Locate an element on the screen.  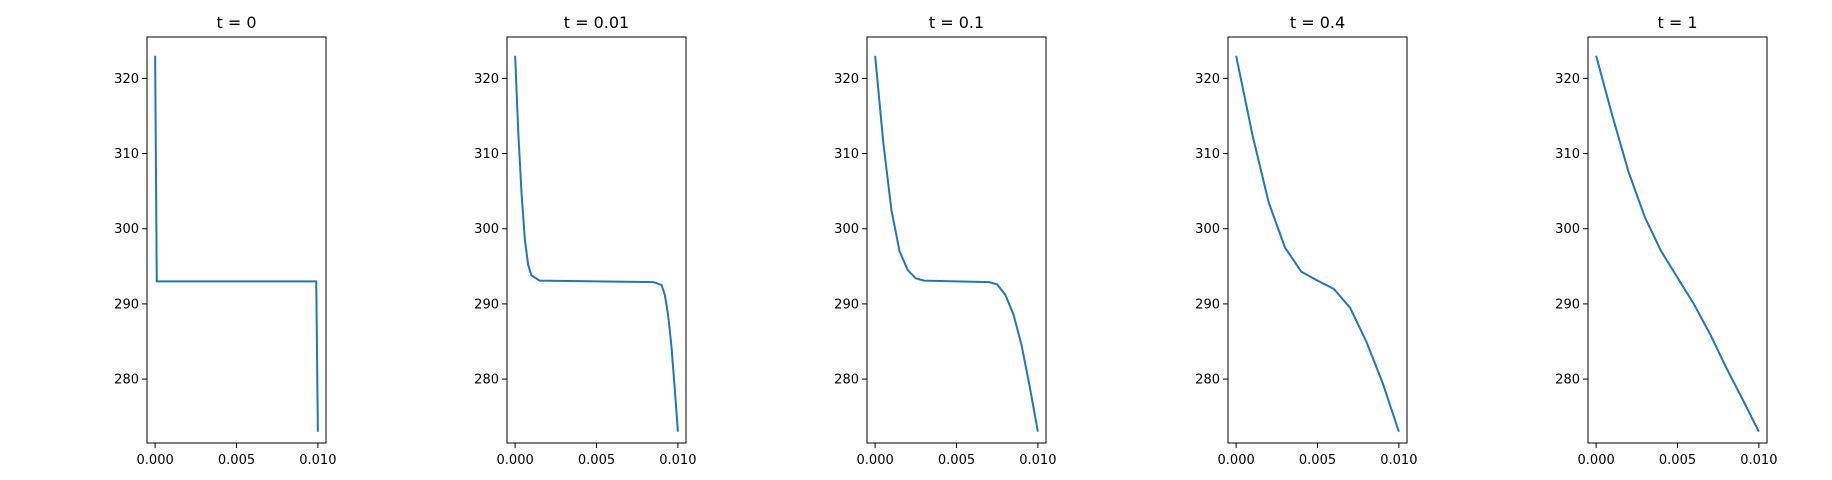
panel-2: 0.000 0.005 0.010 280 290 300 310 320 t = 0.01 is located at coordinates (585, 240).